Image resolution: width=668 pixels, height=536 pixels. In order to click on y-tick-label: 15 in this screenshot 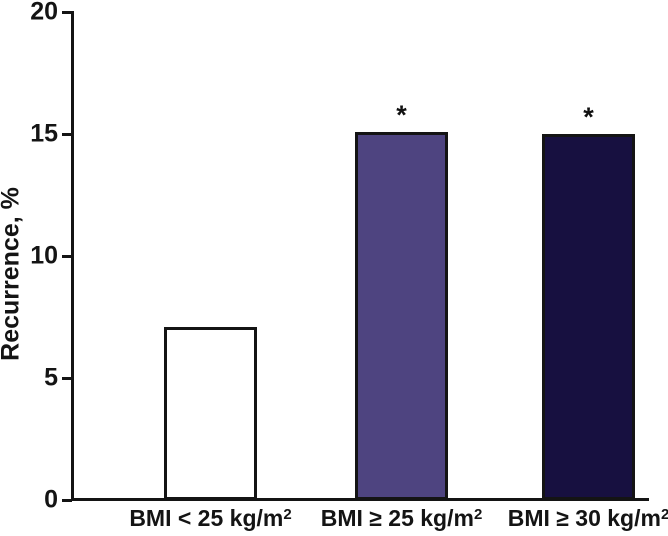, I will do `click(44, 133)`.